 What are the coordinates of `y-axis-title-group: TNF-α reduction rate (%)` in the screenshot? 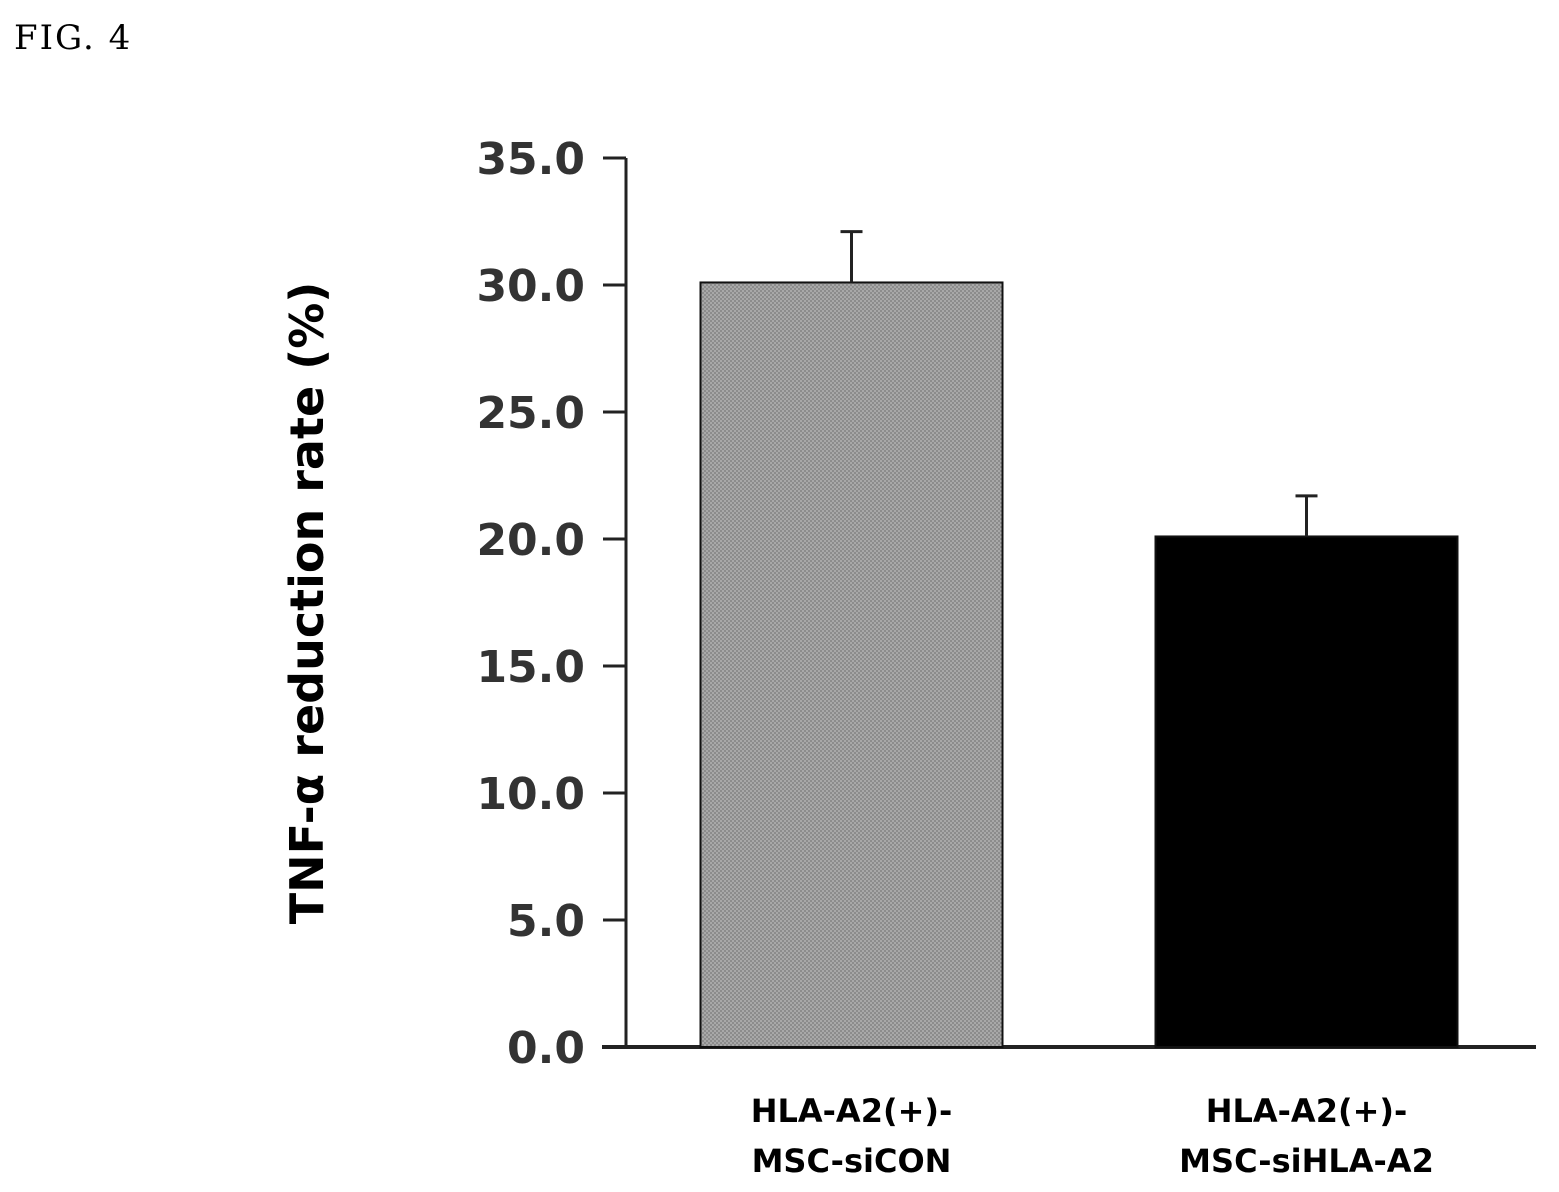 It's located at (307, 603).